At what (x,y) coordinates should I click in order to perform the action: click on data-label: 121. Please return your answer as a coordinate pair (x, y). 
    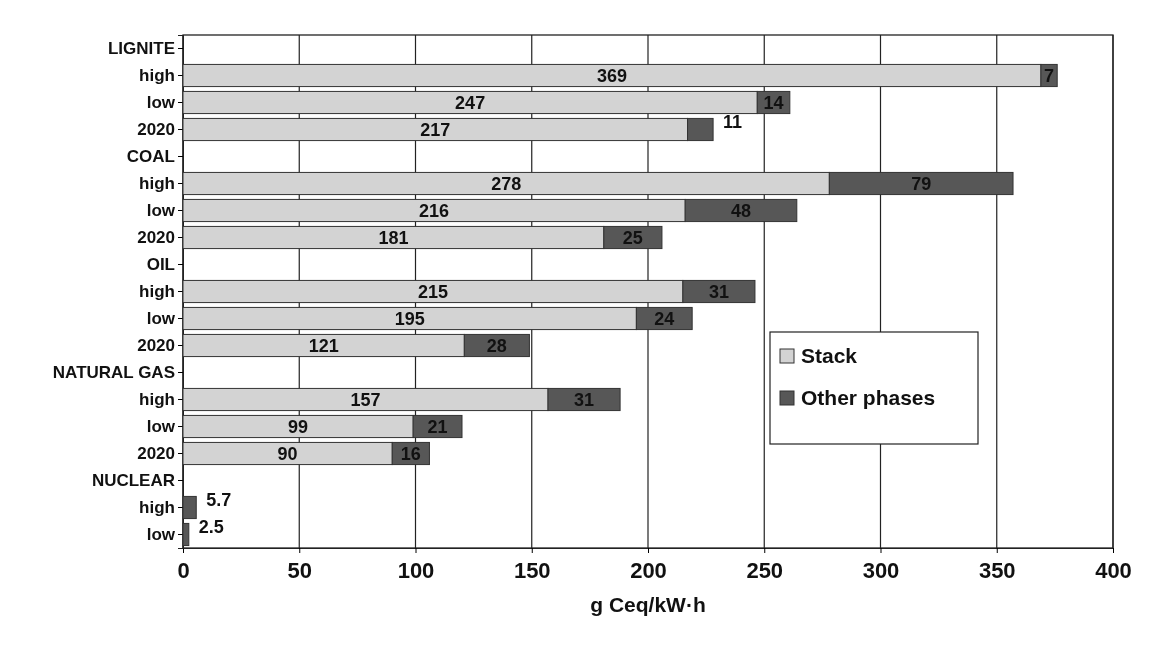
    Looking at the image, I should click on (323, 345).